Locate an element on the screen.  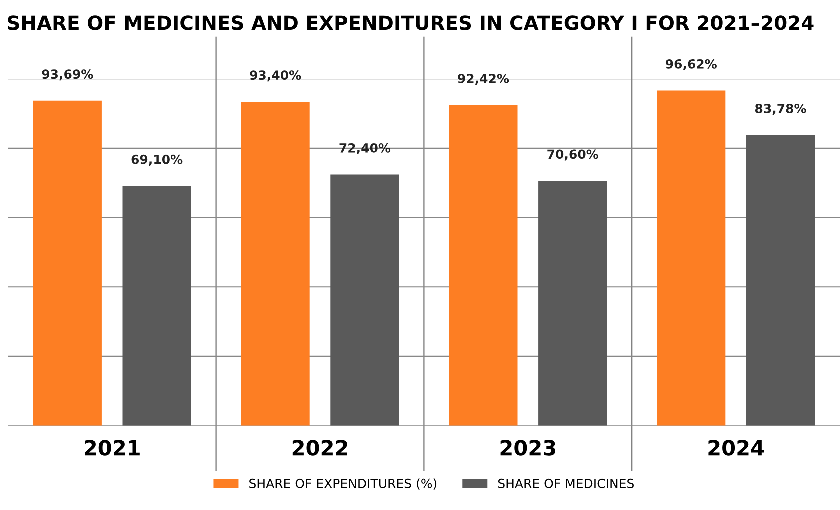
x-tick-label: 2024 is located at coordinates (736, 448).